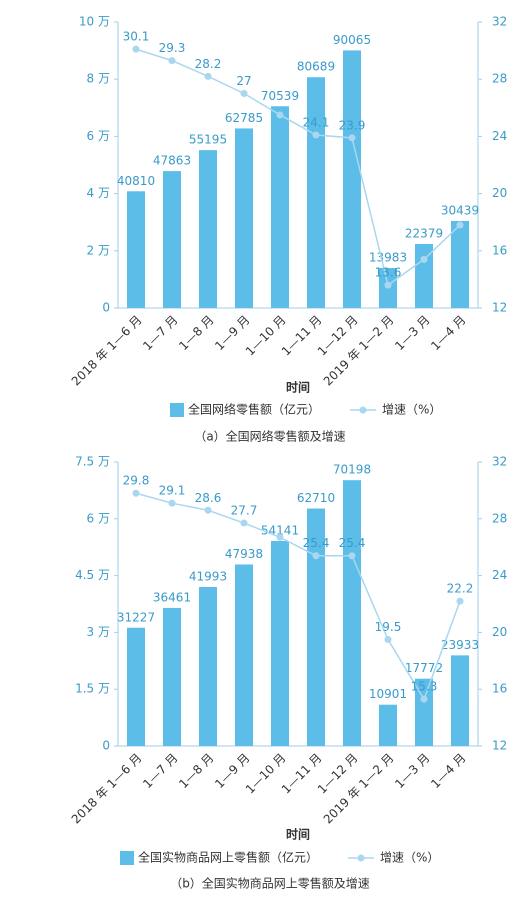 This screenshot has width=526, height=898. Describe the element at coordinates (172, 491) in the screenshot. I see `growth-label: 29.1` at that location.